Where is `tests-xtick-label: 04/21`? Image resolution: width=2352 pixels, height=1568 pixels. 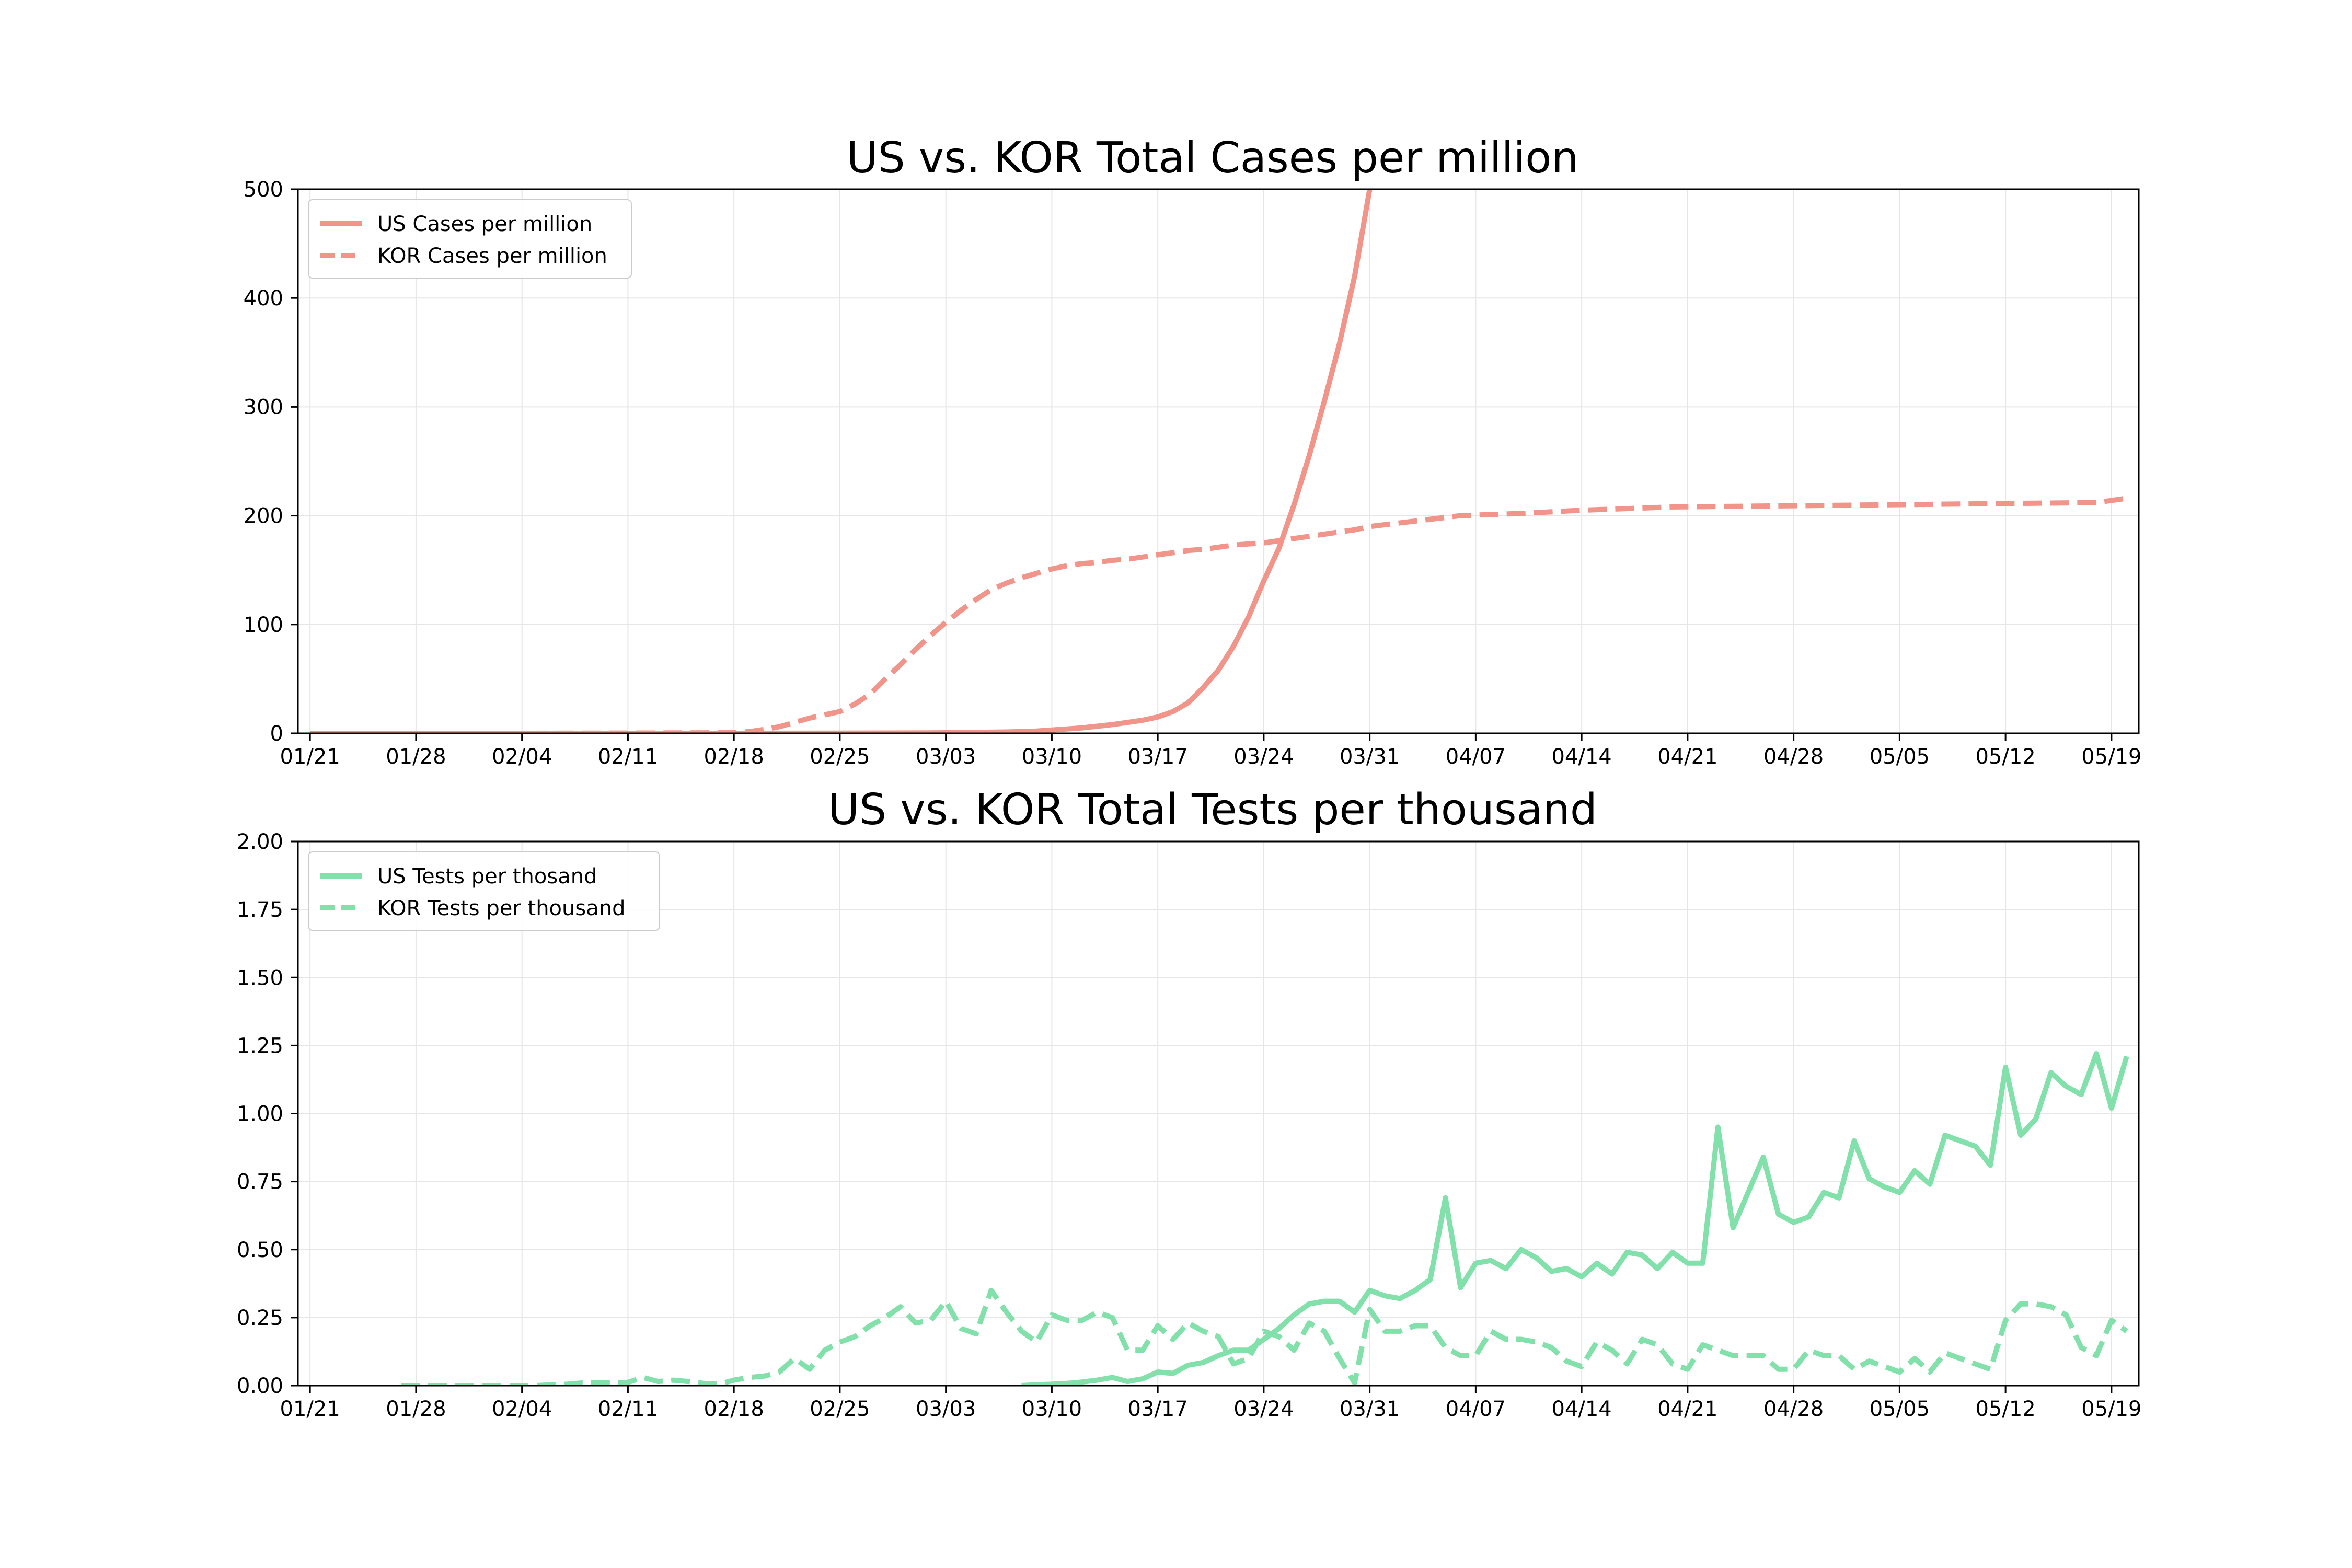 tests-xtick-label: 04/21 is located at coordinates (1687, 1409).